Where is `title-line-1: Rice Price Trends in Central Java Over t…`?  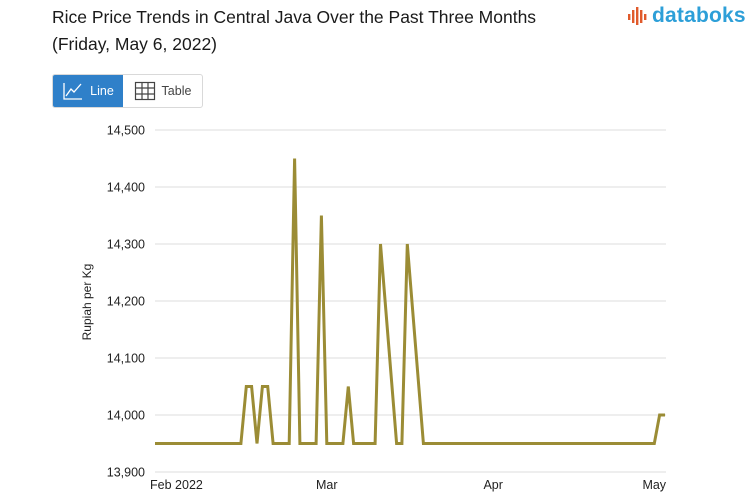
title-line-1: Rice Price Trends in Central Java Over t… is located at coordinates (294, 17).